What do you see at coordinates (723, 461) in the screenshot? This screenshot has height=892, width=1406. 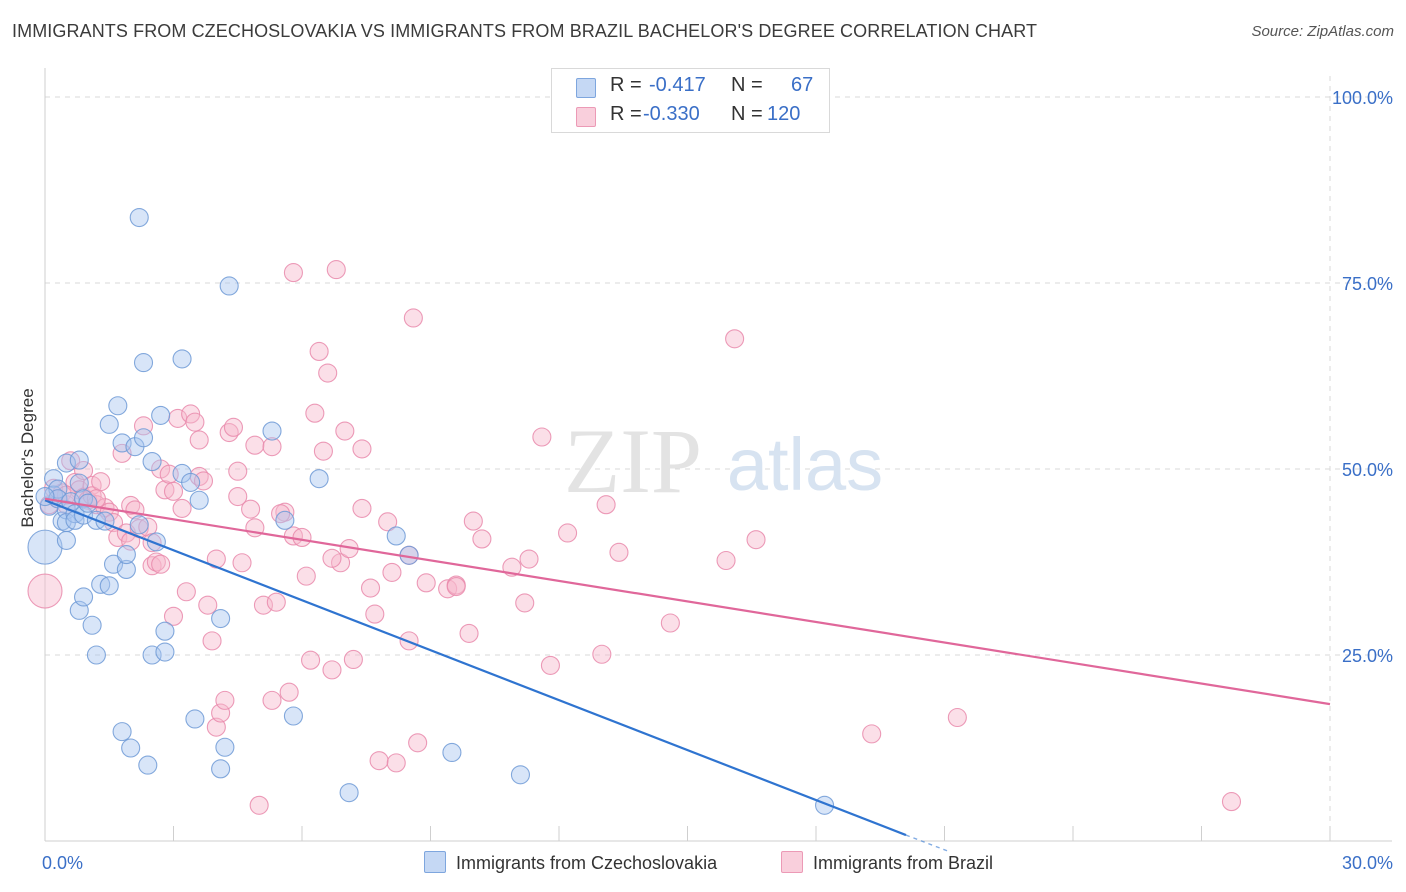 I see `watermark: ZIP atlas` at bounding box center [723, 461].